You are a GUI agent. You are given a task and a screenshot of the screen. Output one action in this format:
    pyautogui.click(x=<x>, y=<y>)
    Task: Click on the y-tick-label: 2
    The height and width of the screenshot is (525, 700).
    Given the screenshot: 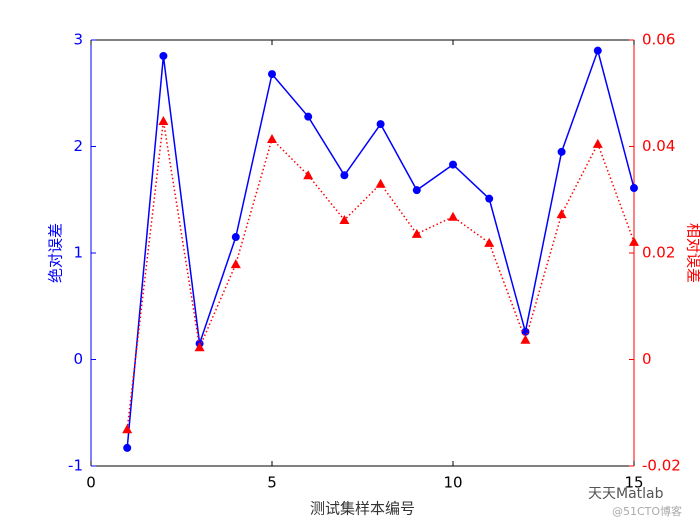 What is the action you would take?
    pyautogui.click(x=78, y=146)
    